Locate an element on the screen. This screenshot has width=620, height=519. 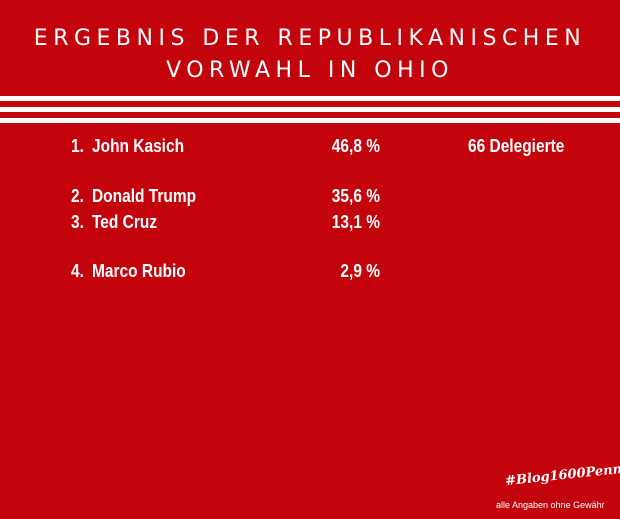
result-percent-trump: 35,6 % is located at coordinates (355, 196).